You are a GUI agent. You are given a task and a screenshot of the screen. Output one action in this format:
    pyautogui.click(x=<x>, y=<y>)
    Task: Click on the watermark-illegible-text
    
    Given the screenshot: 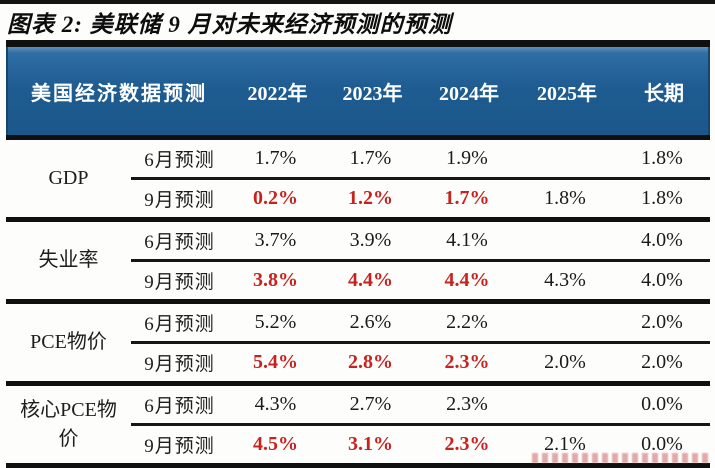 What is the action you would take?
    pyautogui.click(x=622, y=458)
    